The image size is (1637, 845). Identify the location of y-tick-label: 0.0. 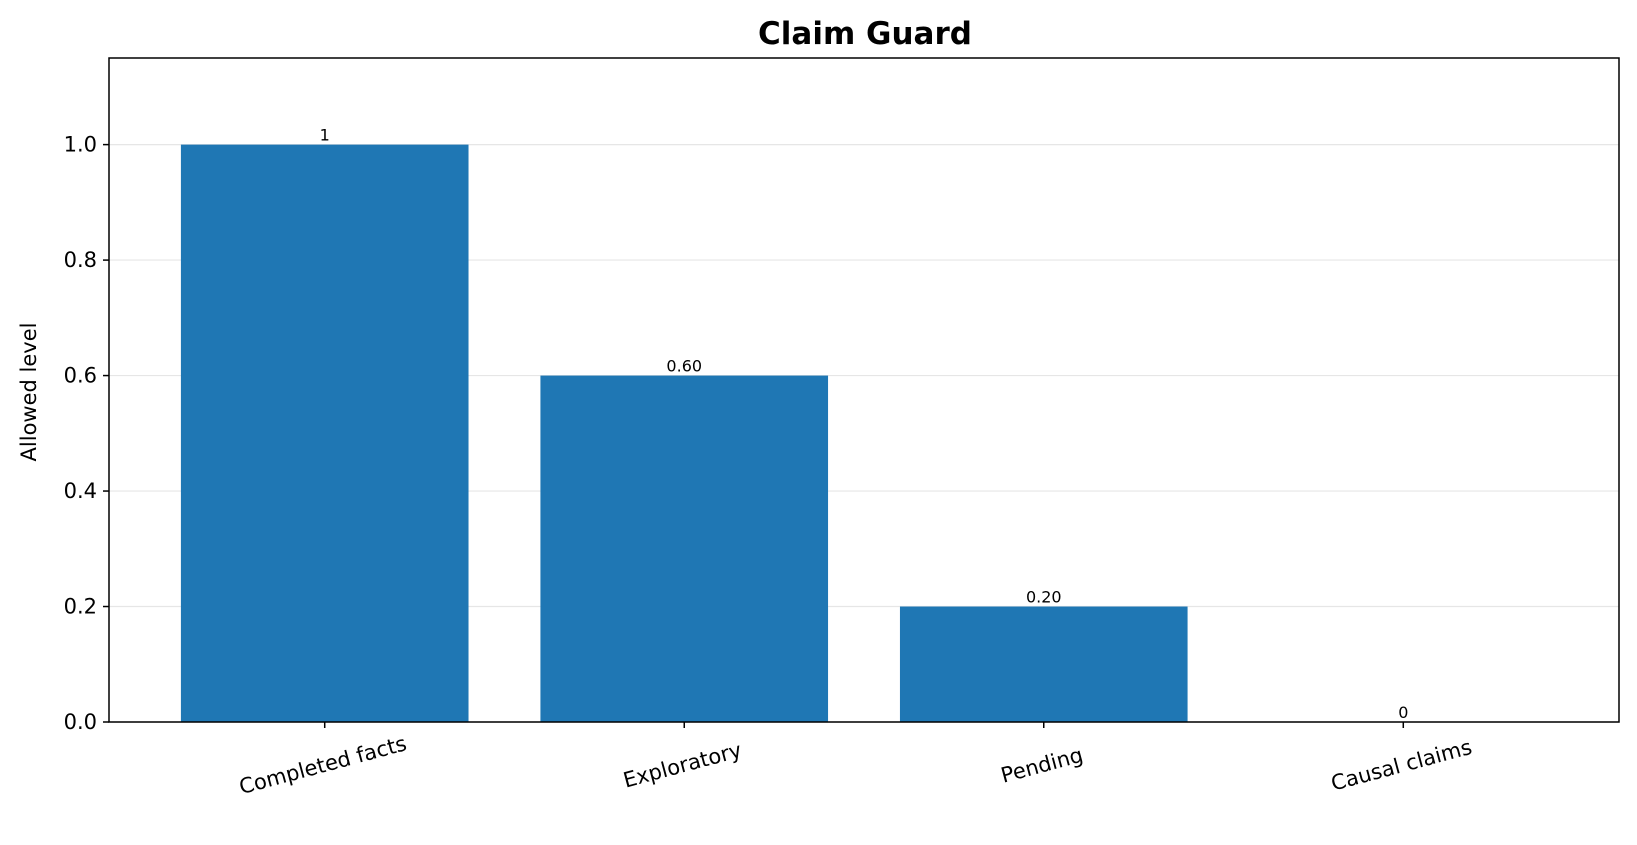
(80, 722).